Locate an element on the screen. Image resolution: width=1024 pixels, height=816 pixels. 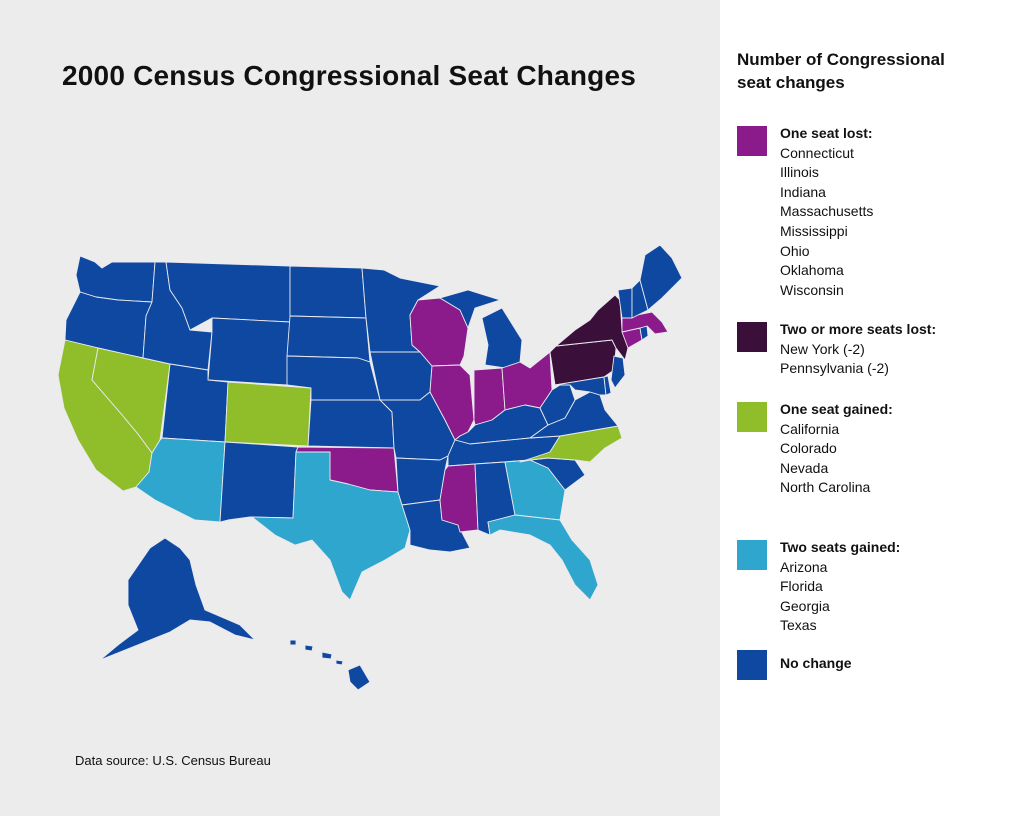
state-hawaii is located at coordinates (330, 665).